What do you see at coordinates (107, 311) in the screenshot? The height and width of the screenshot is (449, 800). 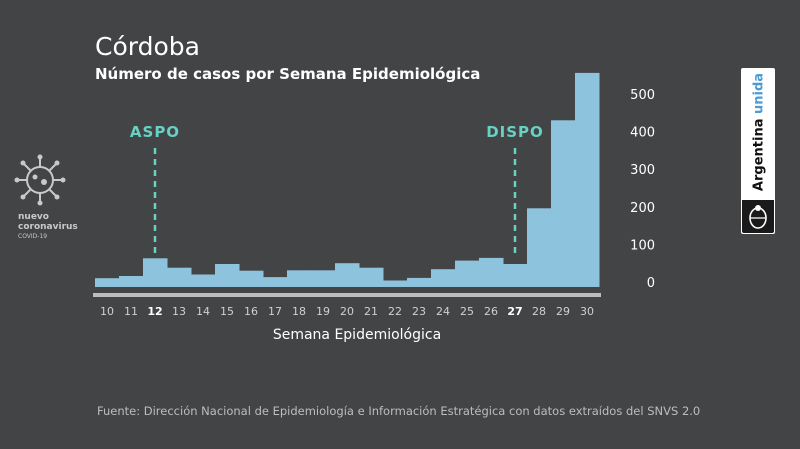 I see `x-tick-label: 10` at bounding box center [107, 311].